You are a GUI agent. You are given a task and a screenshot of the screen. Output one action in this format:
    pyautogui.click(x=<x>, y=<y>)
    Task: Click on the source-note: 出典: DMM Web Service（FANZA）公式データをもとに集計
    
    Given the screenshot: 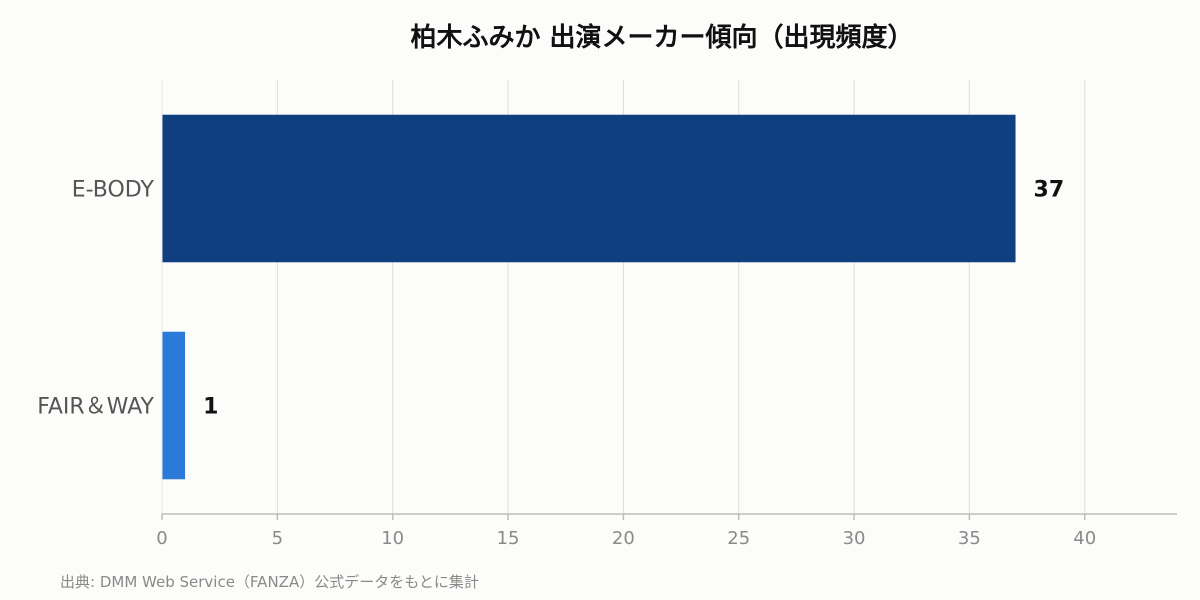 What is the action you would take?
    pyautogui.click(x=269, y=582)
    